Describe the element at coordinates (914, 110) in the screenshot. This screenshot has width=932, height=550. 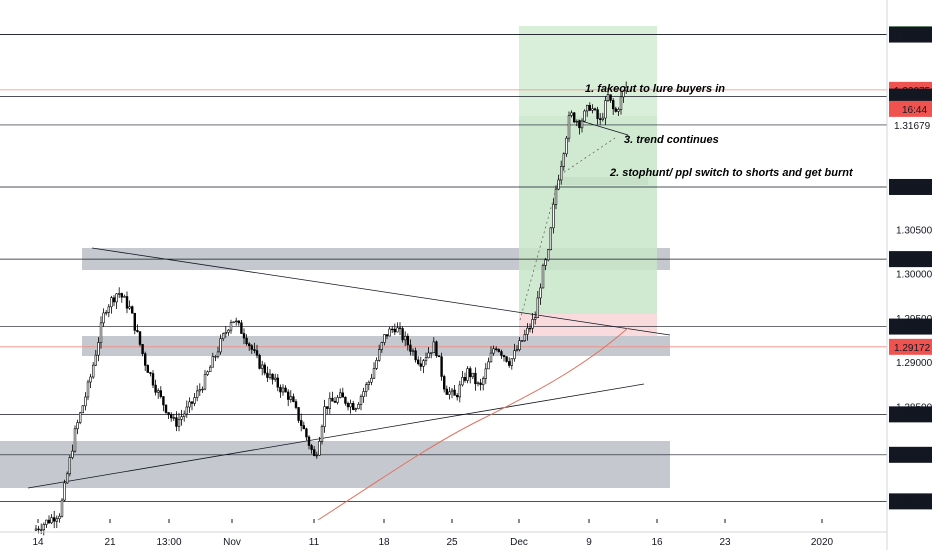
I see `countdown-label: 16:44` at that location.